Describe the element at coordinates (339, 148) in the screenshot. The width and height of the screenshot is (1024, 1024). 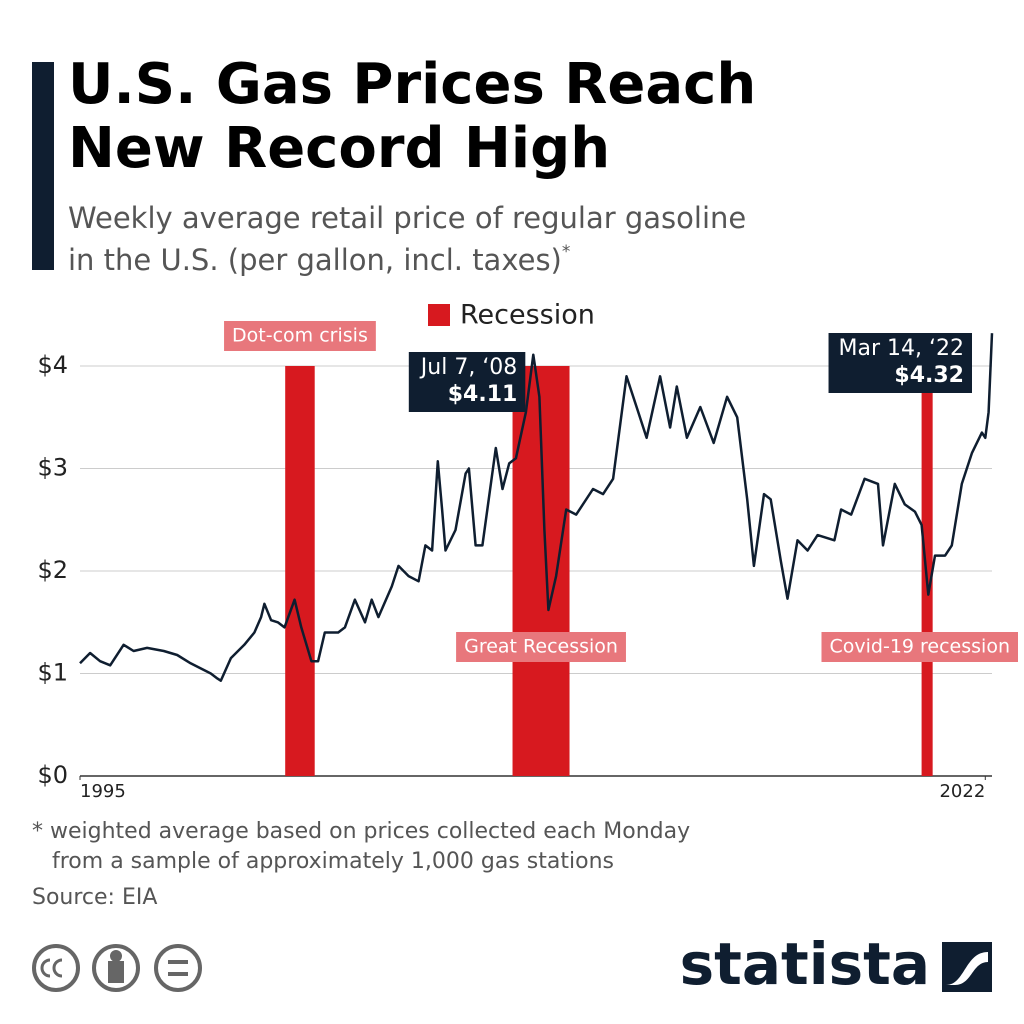
I see `chart-title: New Record High` at that location.